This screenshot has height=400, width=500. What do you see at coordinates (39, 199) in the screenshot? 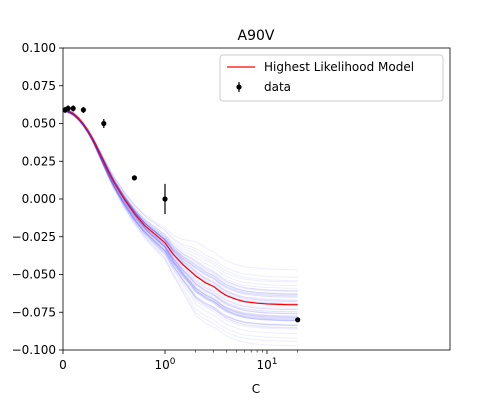
I see `y-tick-label: 0.000` at bounding box center [39, 199].